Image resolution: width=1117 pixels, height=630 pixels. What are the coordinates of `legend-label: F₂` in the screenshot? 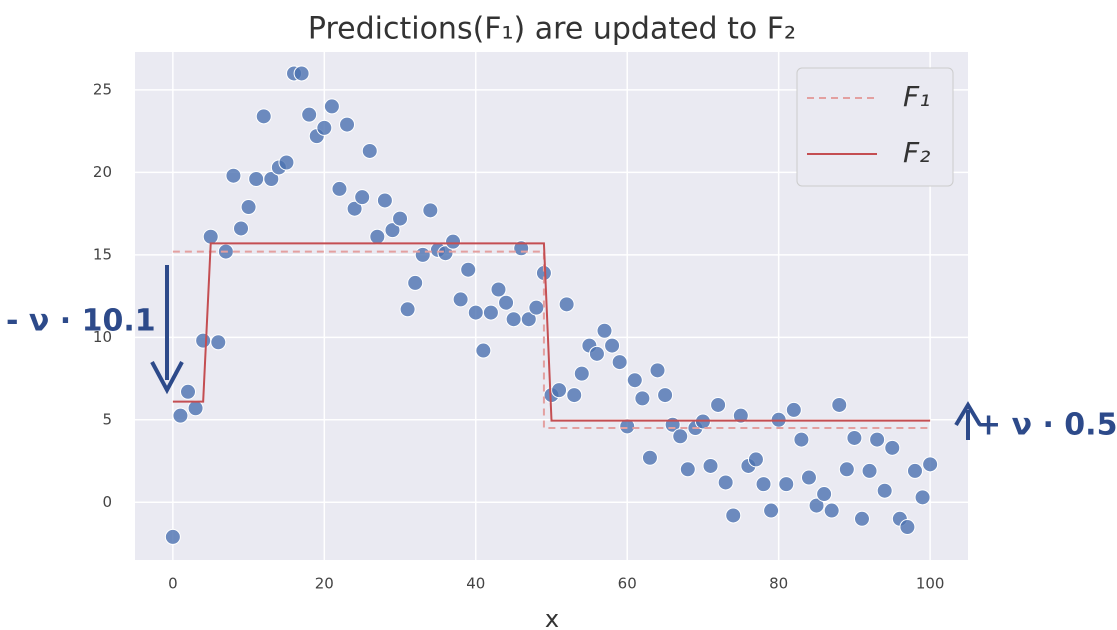 It's located at (916, 152).